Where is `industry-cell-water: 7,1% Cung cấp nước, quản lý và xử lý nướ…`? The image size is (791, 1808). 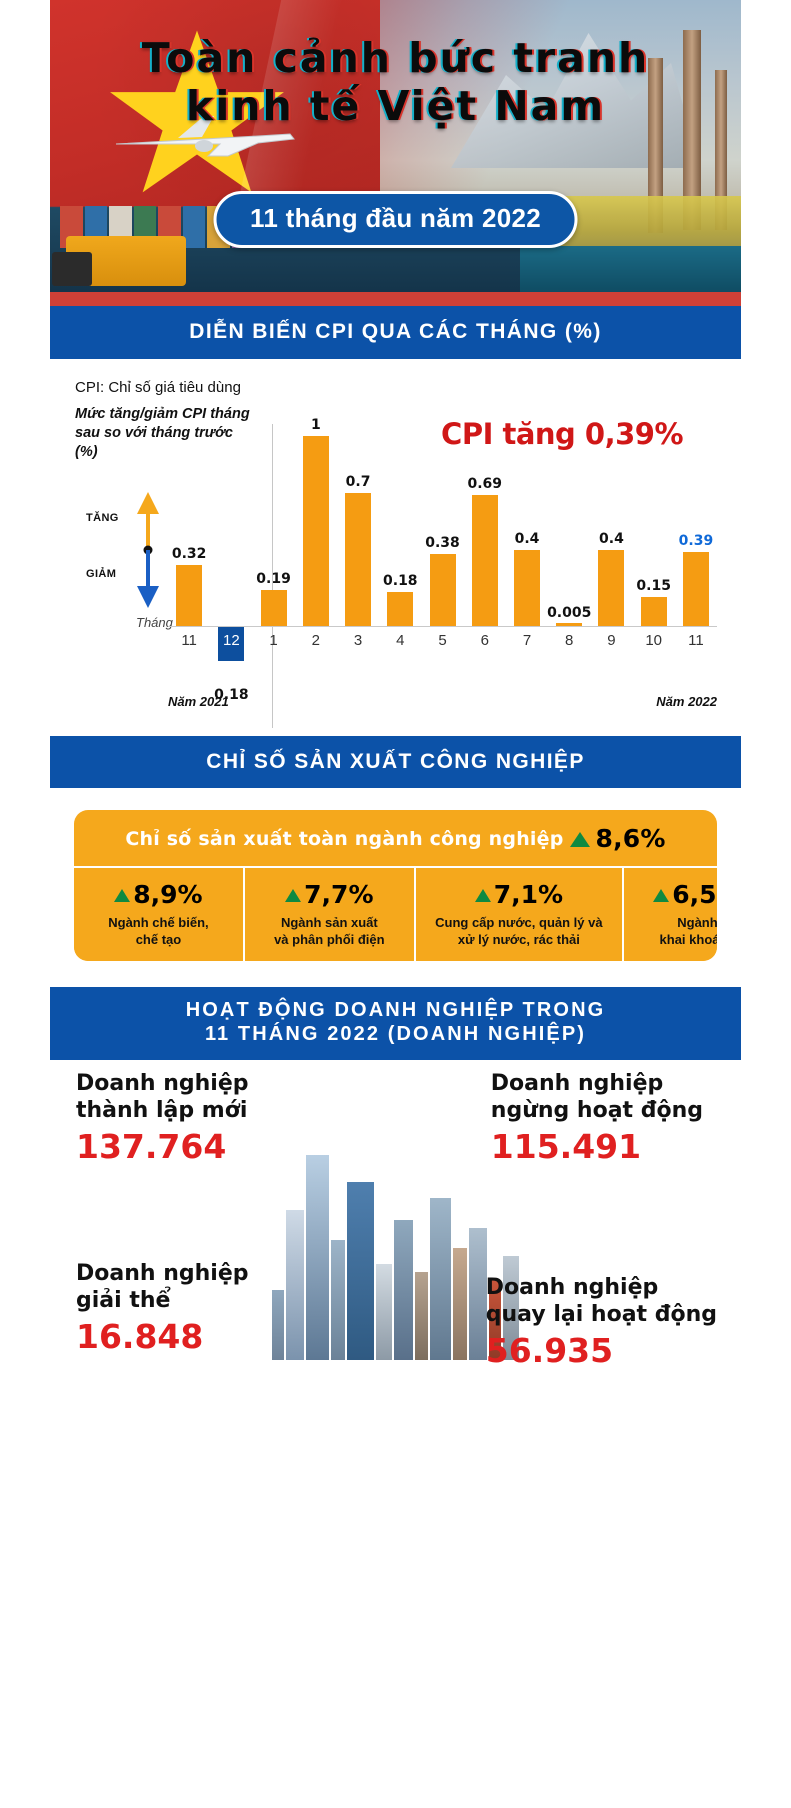
industry-cell-water: 7,1% Cung cấp nước, quản lý và xử lý nướ… is located at coordinates (520, 914).